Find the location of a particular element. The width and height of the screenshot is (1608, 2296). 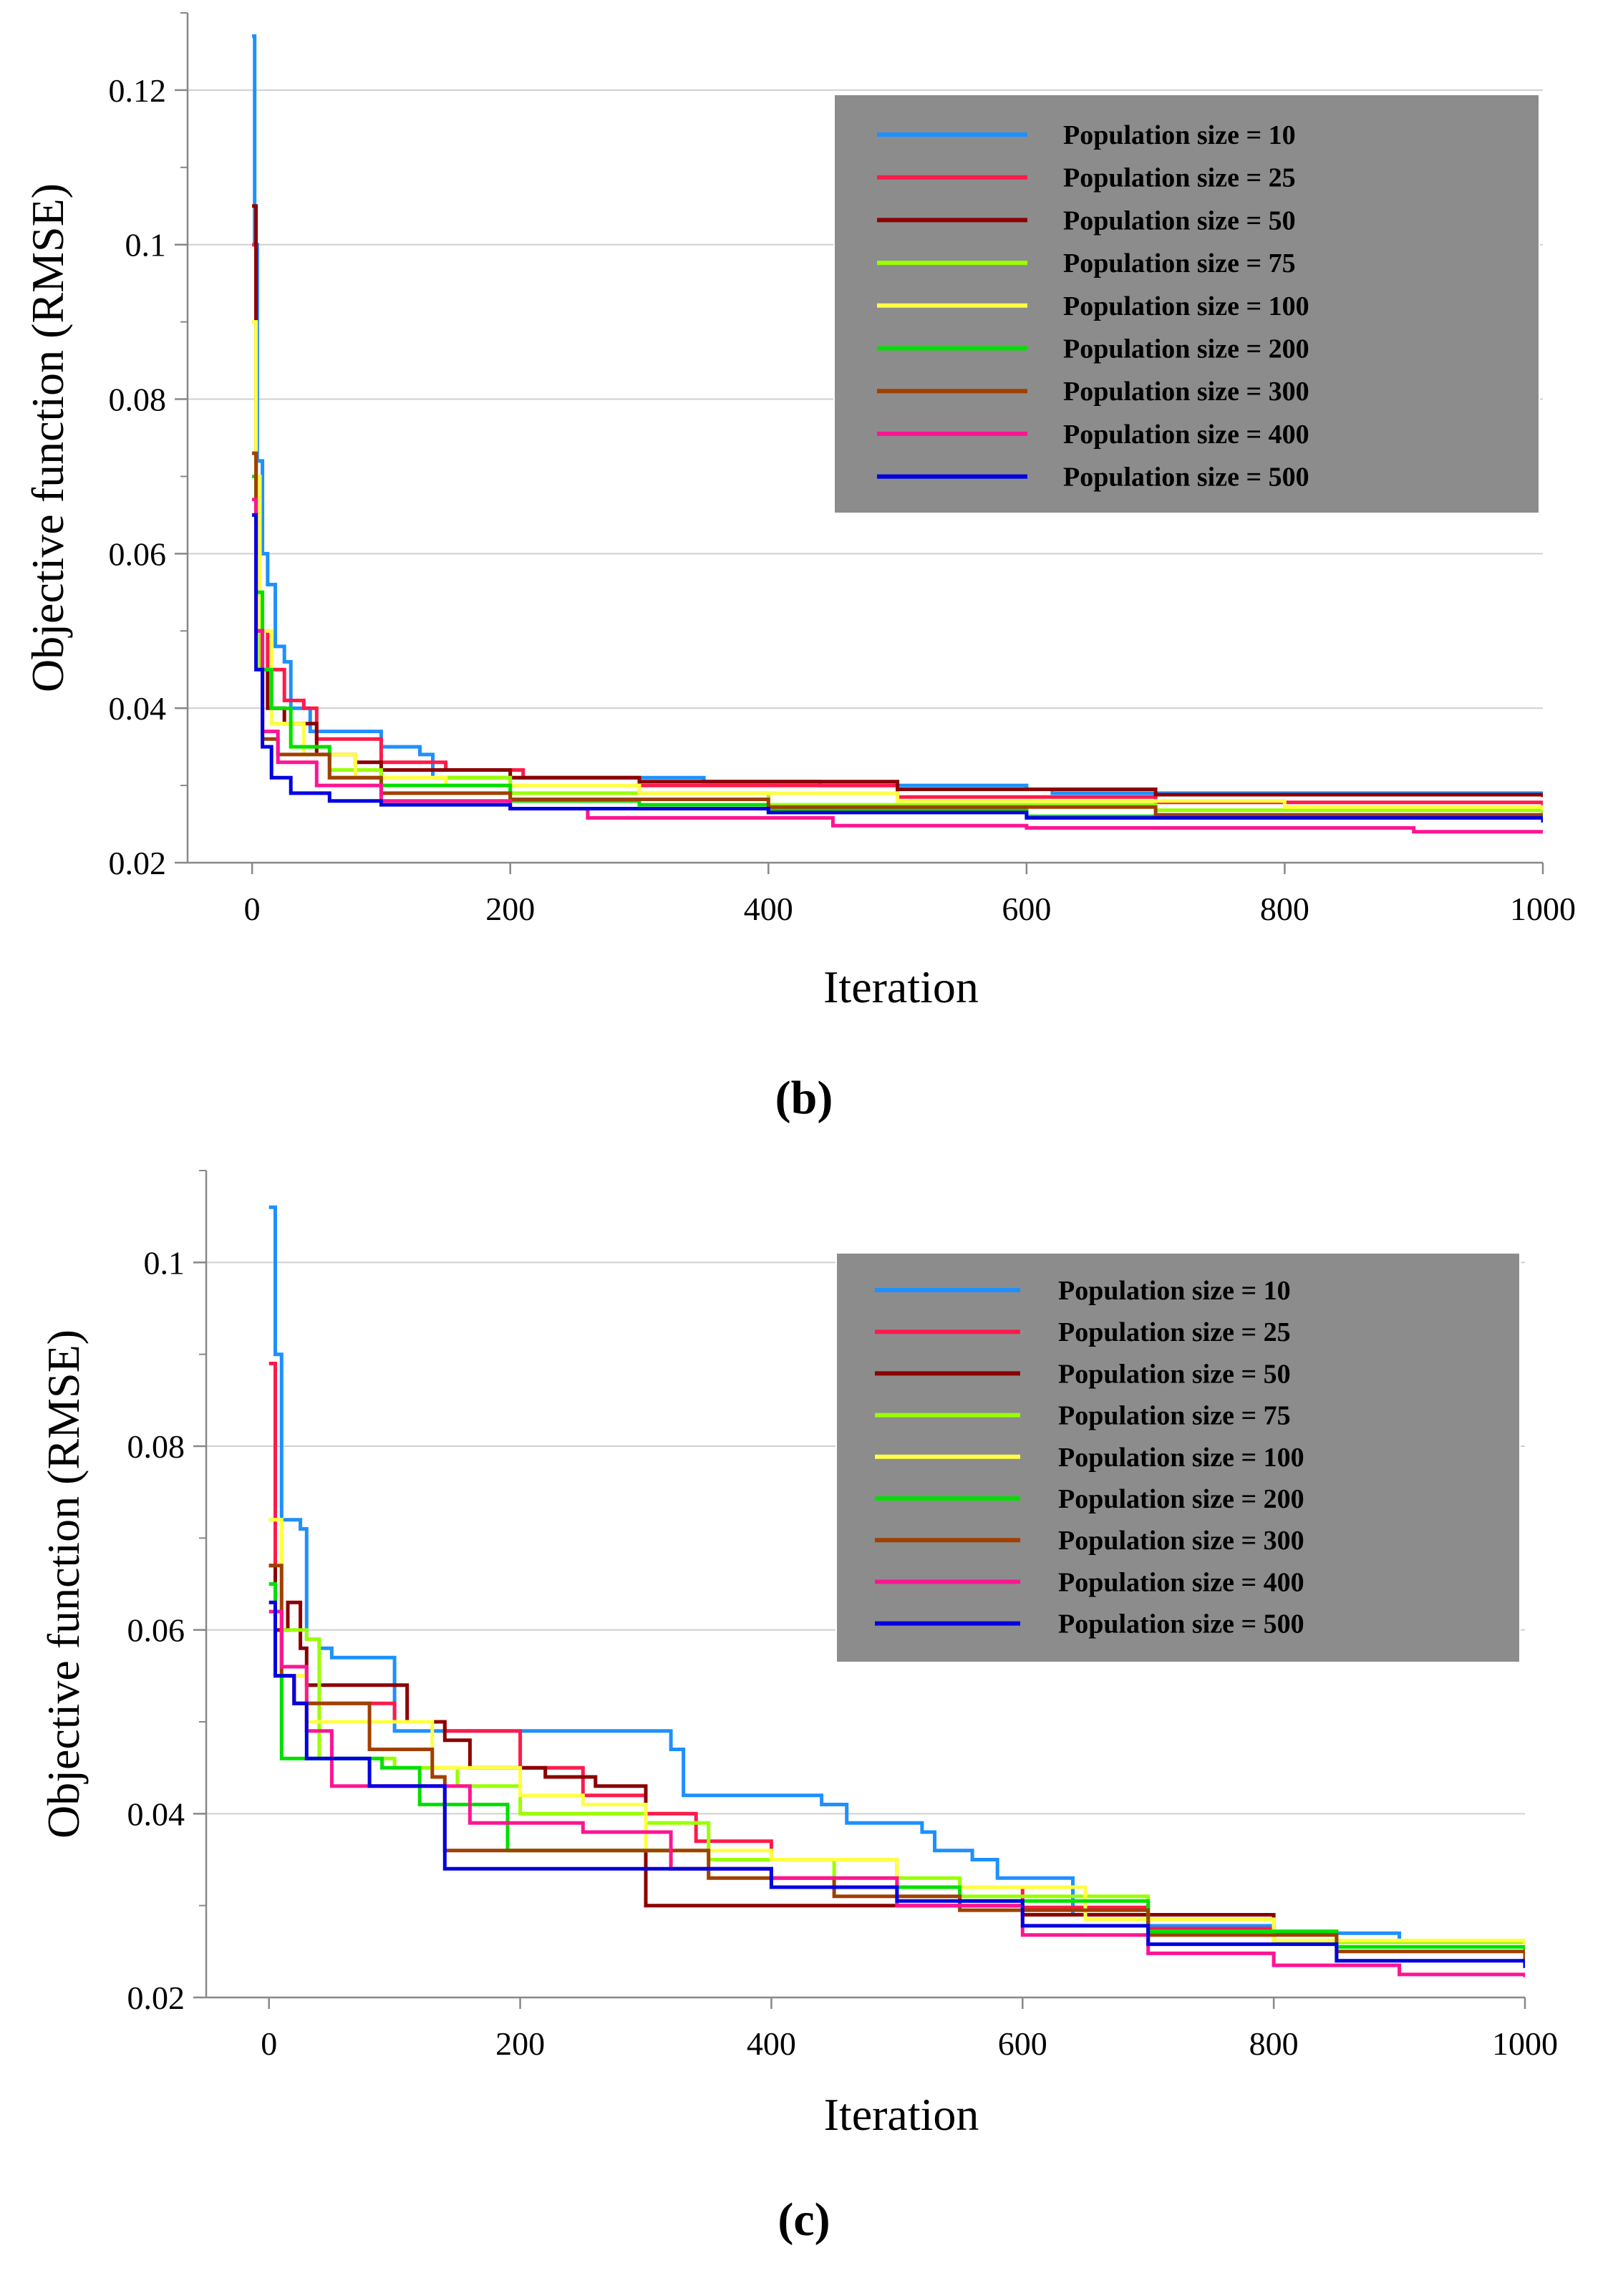

y-tick-label: 0.12 is located at coordinates (138, 90).